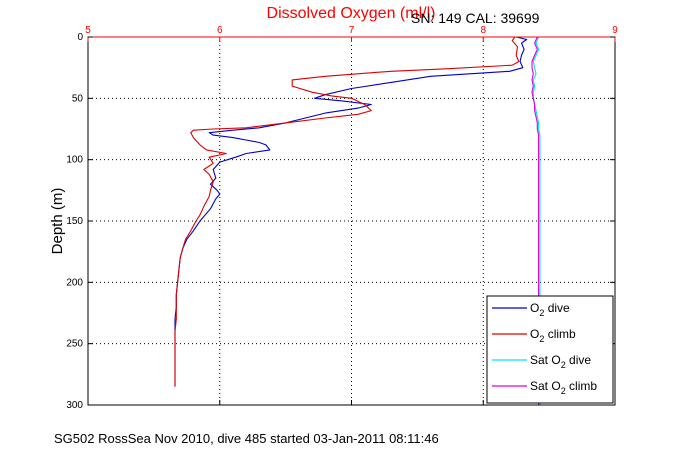  What do you see at coordinates (553, 335) in the screenshot?
I see `legend-label: O2 climb` at bounding box center [553, 335].